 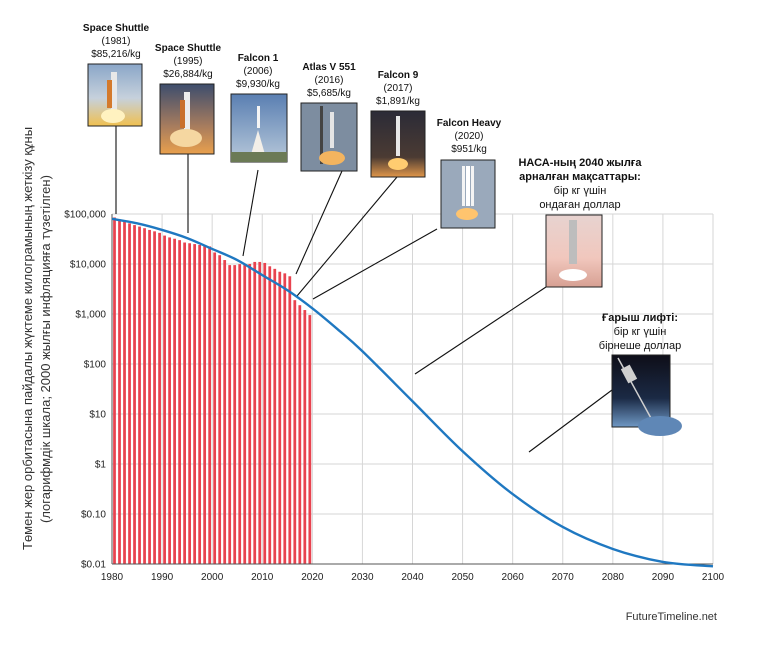 I want to click on x-tick-label: 2040, so click(x=412, y=577).